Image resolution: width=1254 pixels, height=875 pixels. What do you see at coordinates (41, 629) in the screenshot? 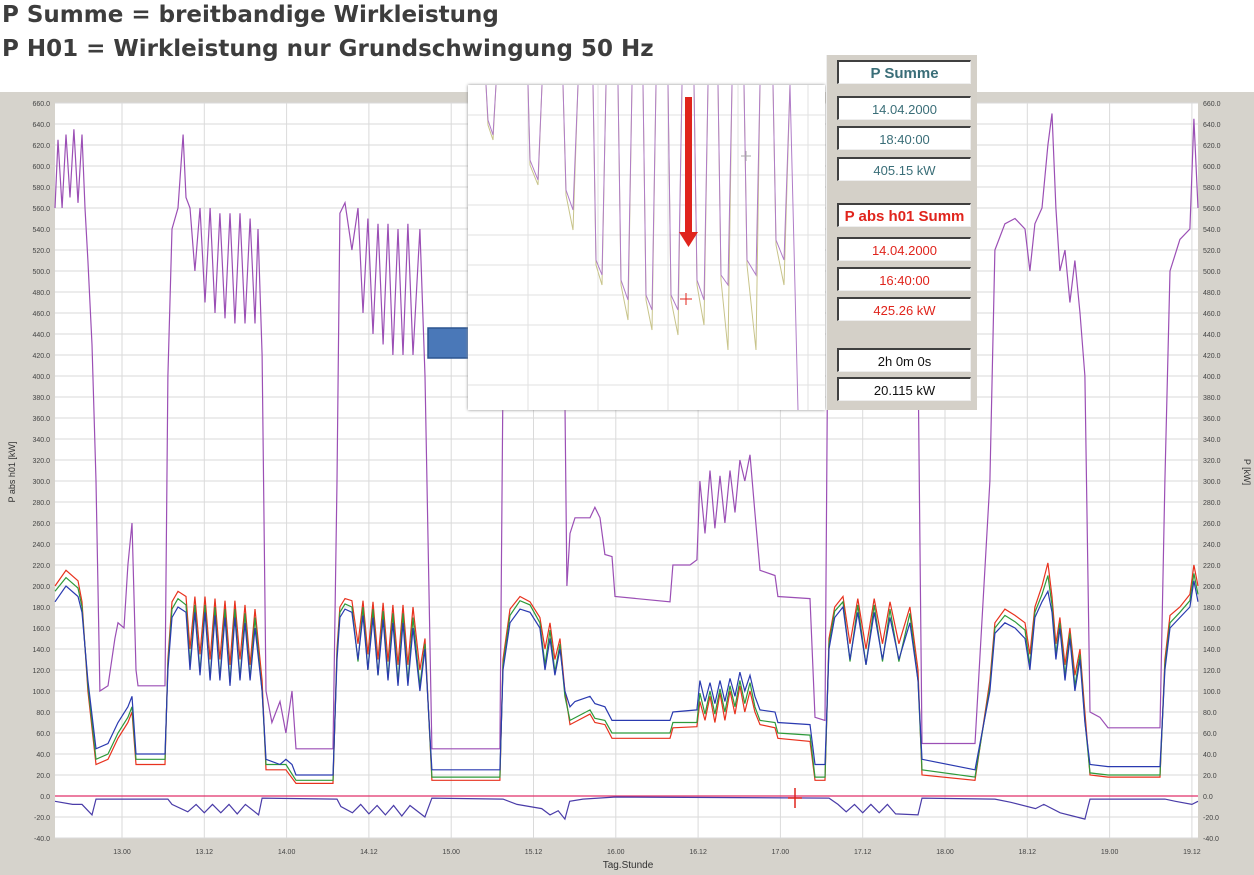
I see `y-tick-label-left: 160.0` at bounding box center [41, 629].